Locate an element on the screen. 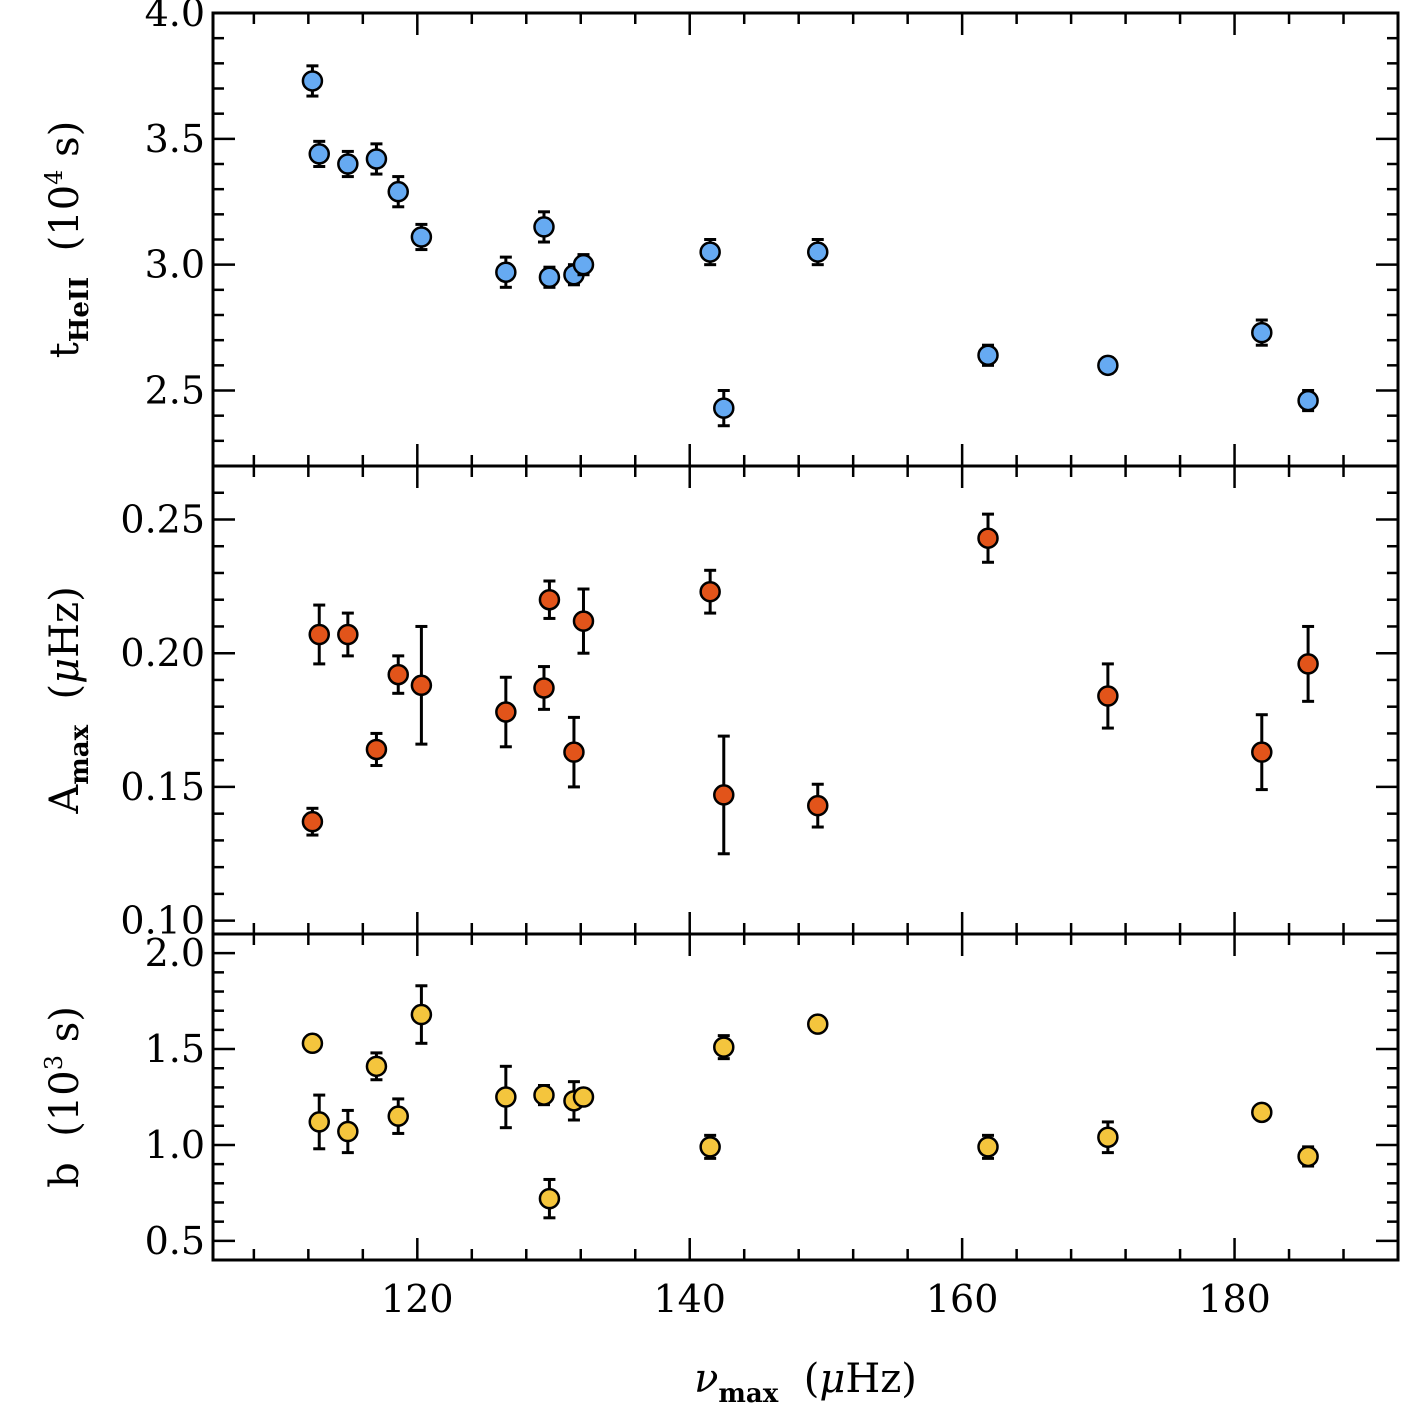 The image size is (1416, 1416). axis-unit: Hz) is located at coordinates (65, 622).